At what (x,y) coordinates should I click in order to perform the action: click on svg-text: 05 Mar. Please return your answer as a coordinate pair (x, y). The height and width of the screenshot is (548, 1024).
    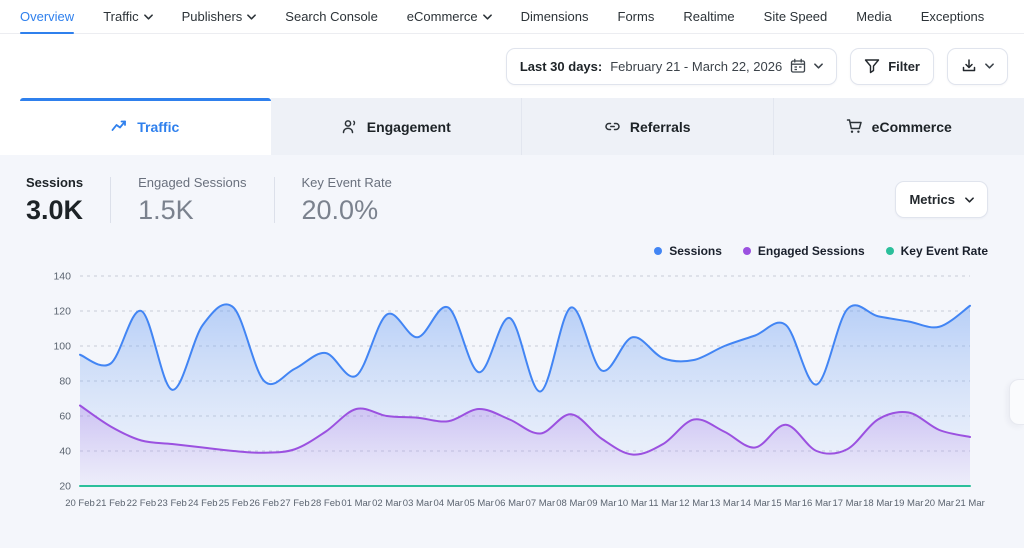
    Looking at the image, I should click on (479, 503).